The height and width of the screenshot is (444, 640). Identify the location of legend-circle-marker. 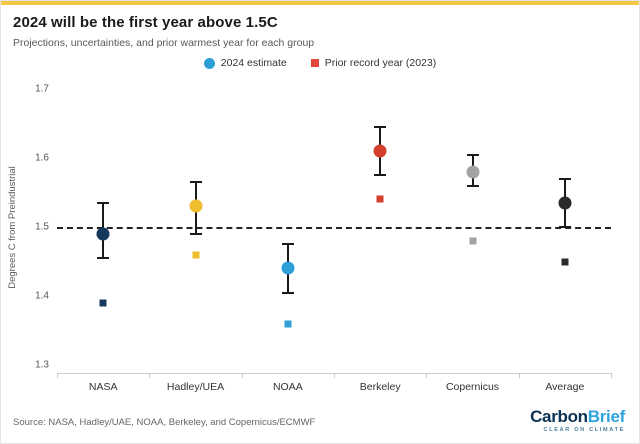
(209, 63).